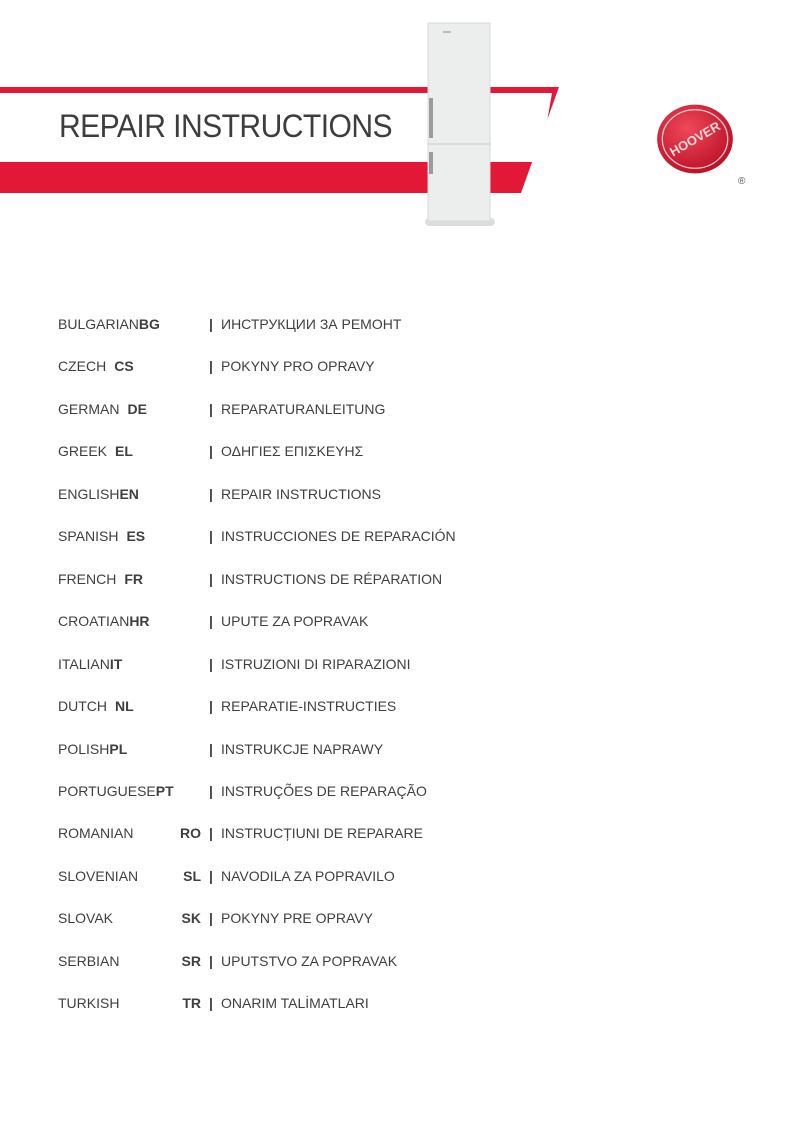 This screenshot has width=802, height=1134. What do you see at coordinates (338, 536) in the screenshot?
I see `translated-title: INSTRUCCIONES DE REPARACIÓN` at bounding box center [338, 536].